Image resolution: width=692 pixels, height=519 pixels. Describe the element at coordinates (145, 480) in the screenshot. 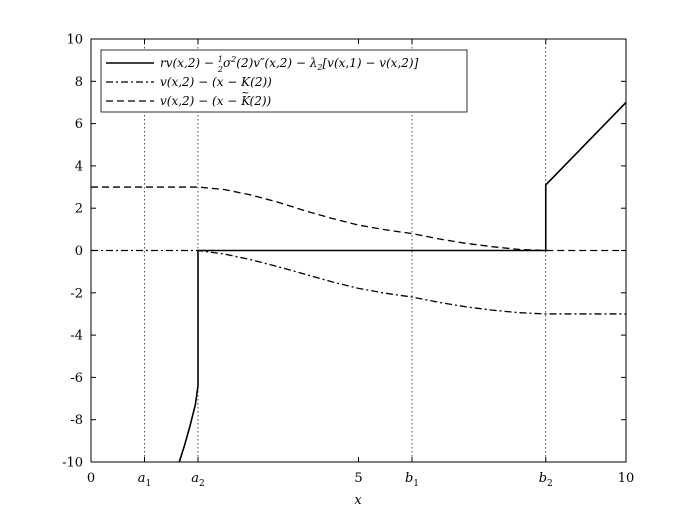

I see `x-tick-label-1: a1` at that location.